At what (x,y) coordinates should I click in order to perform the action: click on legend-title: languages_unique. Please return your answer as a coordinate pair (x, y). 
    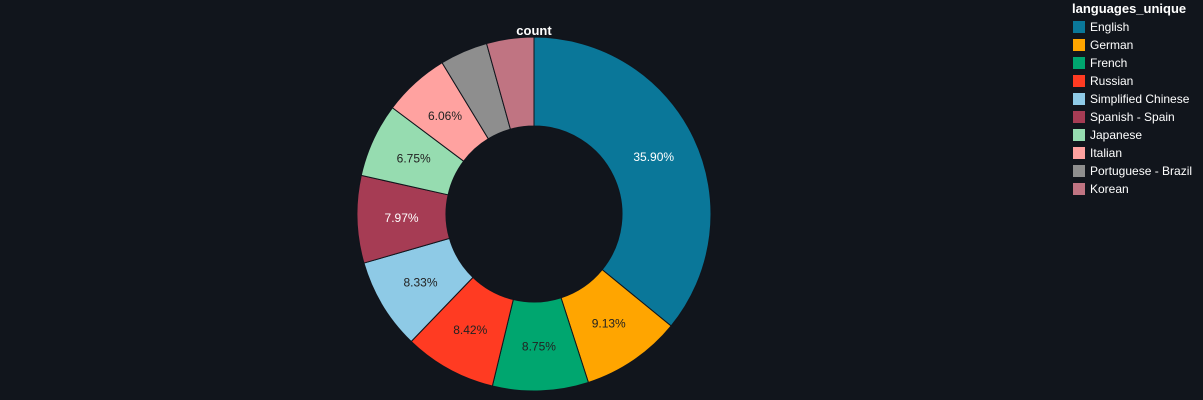
    Looking at the image, I should click on (1129, 8).